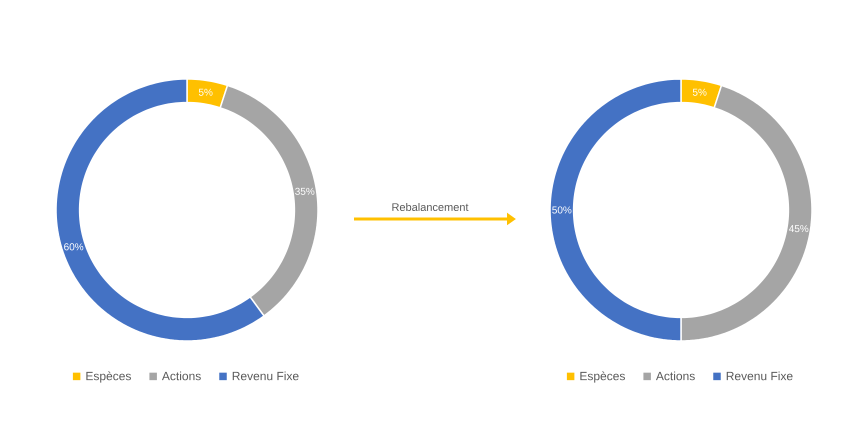  What do you see at coordinates (798, 228) in the screenshot?
I see `data-label: 45%` at bounding box center [798, 228].